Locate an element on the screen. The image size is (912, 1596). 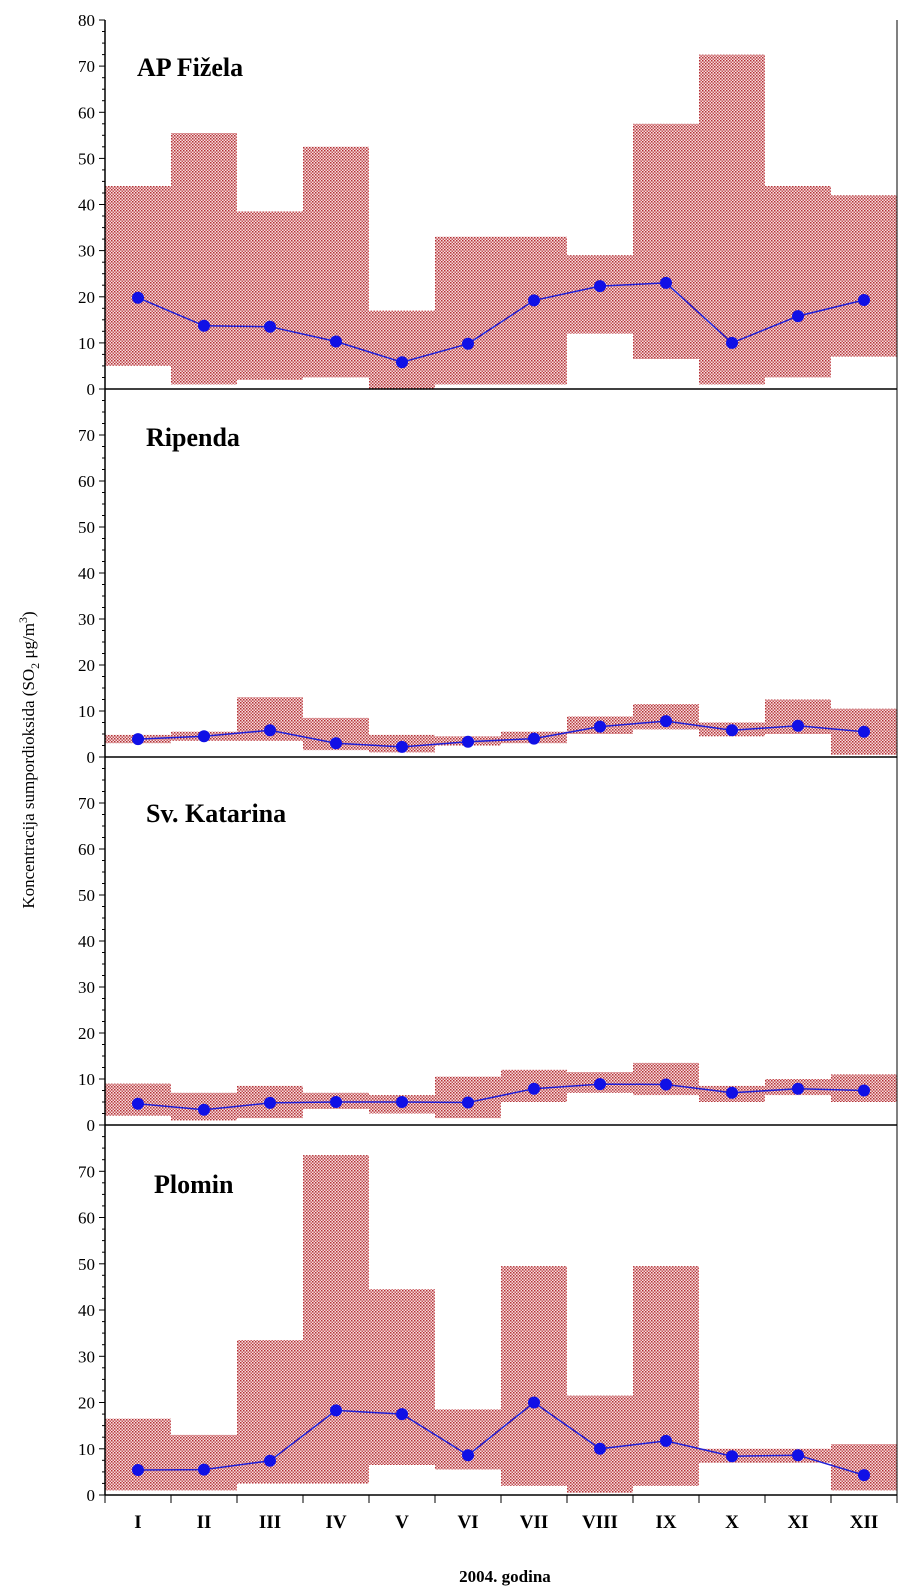
panel-title: Ripenda is located at coordinates (193, 437).